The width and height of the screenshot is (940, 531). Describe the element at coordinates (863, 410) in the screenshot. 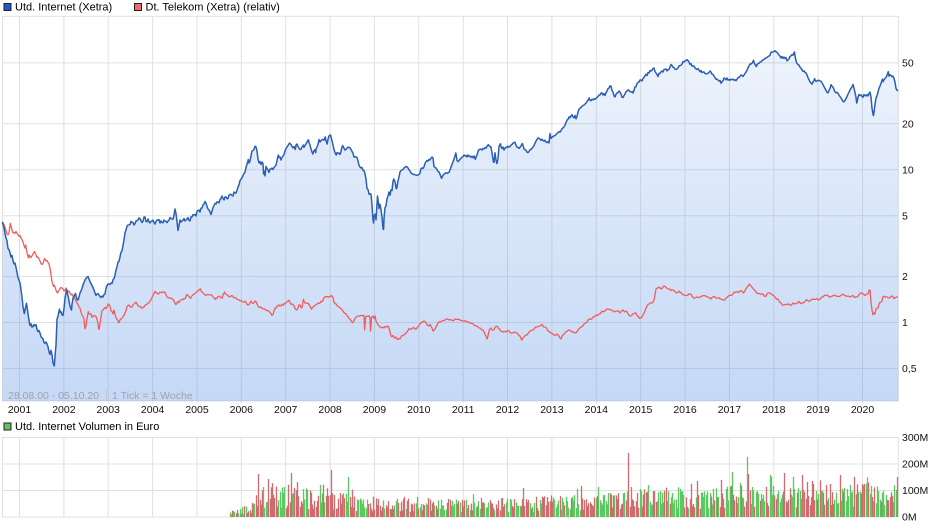

I see `svg-text: 2020` at that location.